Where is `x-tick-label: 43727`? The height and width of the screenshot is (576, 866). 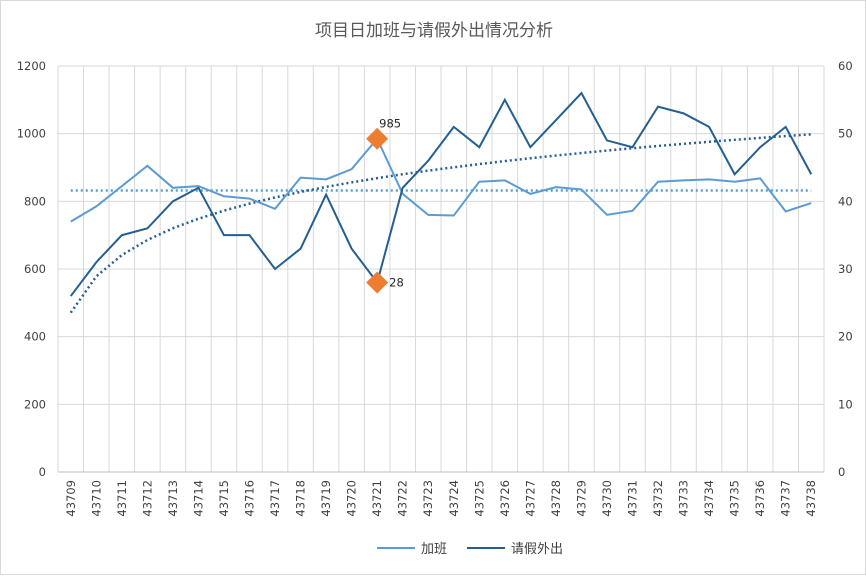 x-tick-label: 43727 is located at coordinates (530, 498).